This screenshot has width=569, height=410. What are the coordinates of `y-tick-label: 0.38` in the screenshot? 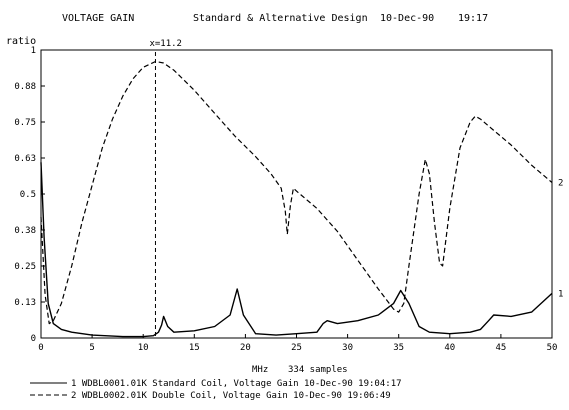 It's located at (25, 231).